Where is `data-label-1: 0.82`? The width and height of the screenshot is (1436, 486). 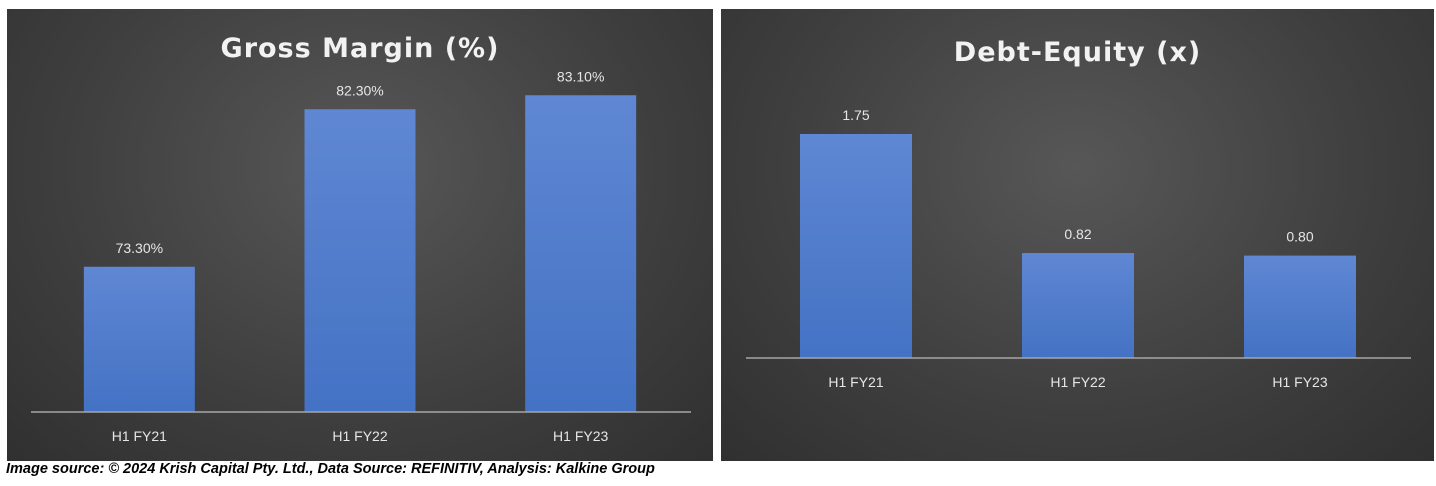 data-label-1: 0.82 is located at coordinates (1077, 234).